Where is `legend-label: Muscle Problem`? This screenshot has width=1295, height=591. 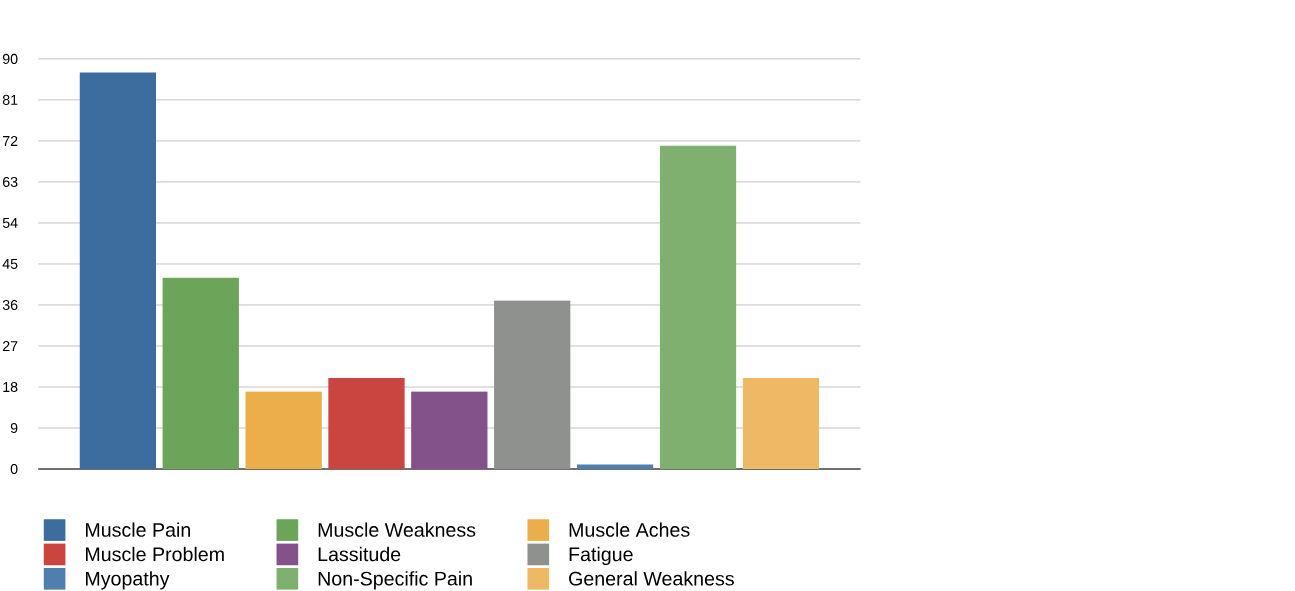 legend-label: Muscle Problem is located at coordinates (155, 554).